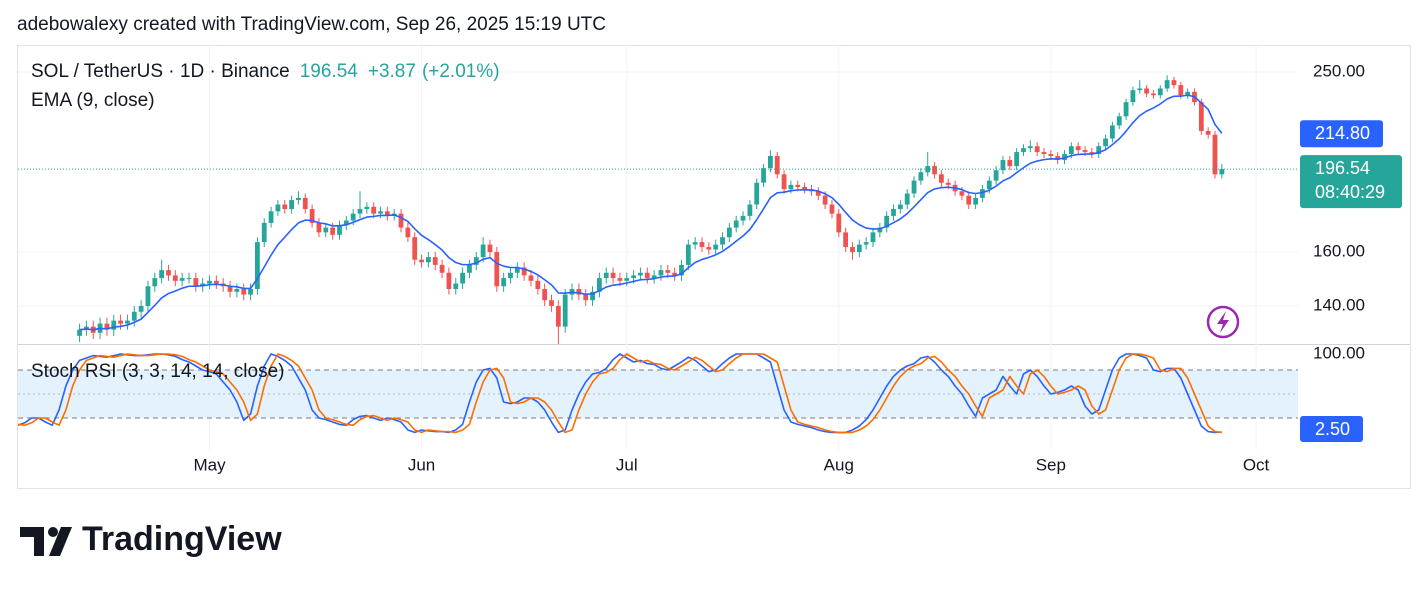 The image size is (1428, 591). Describe the element at coordinates (160, 71) in the screenshot. I see `legend-symbol: SOL / TetherUS · 1D · Binance` at that location.